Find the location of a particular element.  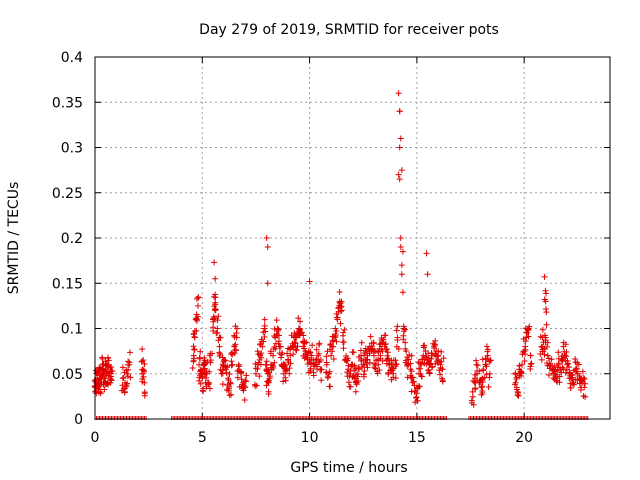

y-tick-label: 0.4 is located at coordinates (72, 58).